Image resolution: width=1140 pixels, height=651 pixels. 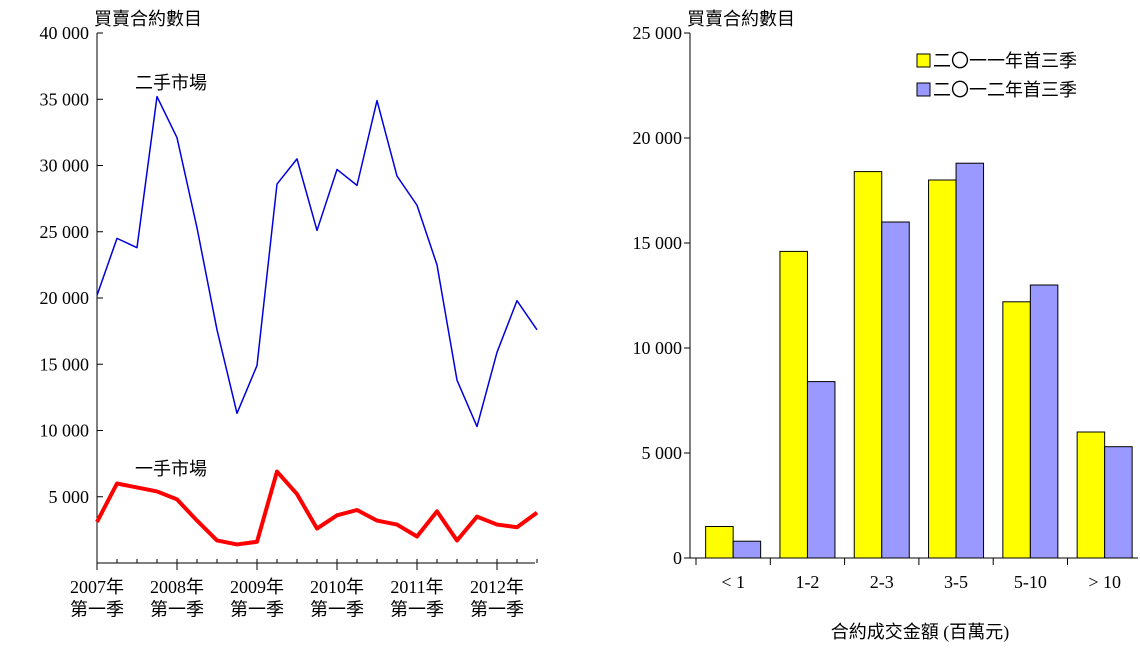 What do you see at coordinates (1104, 582) in the screenshot?
I see `x-tick-label: > 10` at bounding box center [1104, 582].